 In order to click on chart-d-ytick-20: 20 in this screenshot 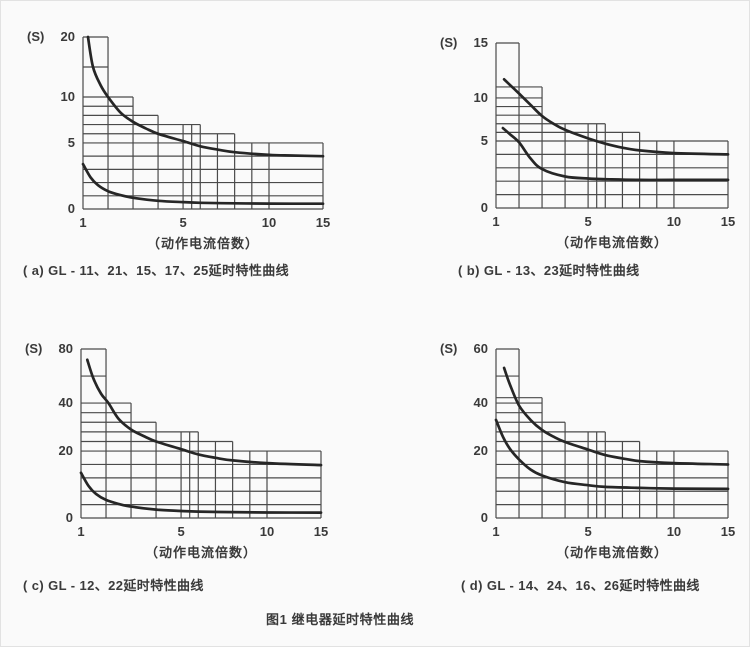, I will do `click(480, 451)`.